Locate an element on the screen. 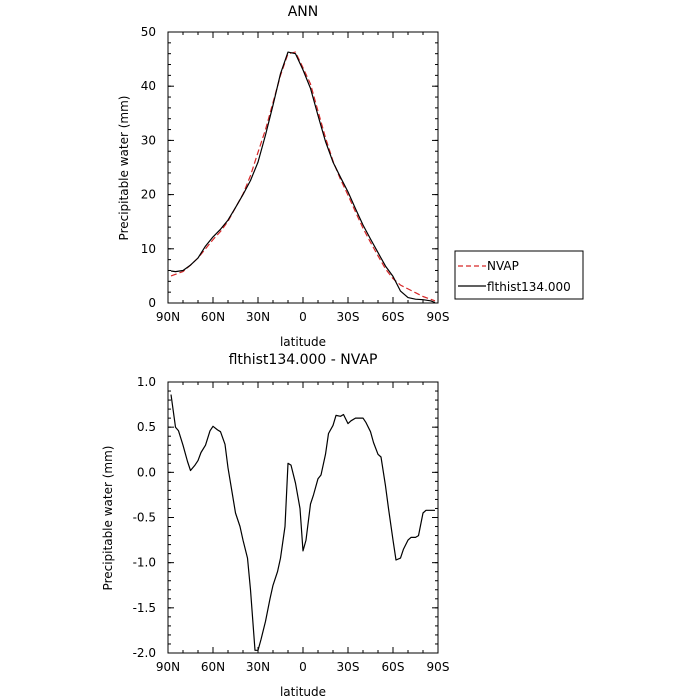 Image resolution: width=700 pixels, height=700 pixels. legend-box is located at coordinates (519, 275).